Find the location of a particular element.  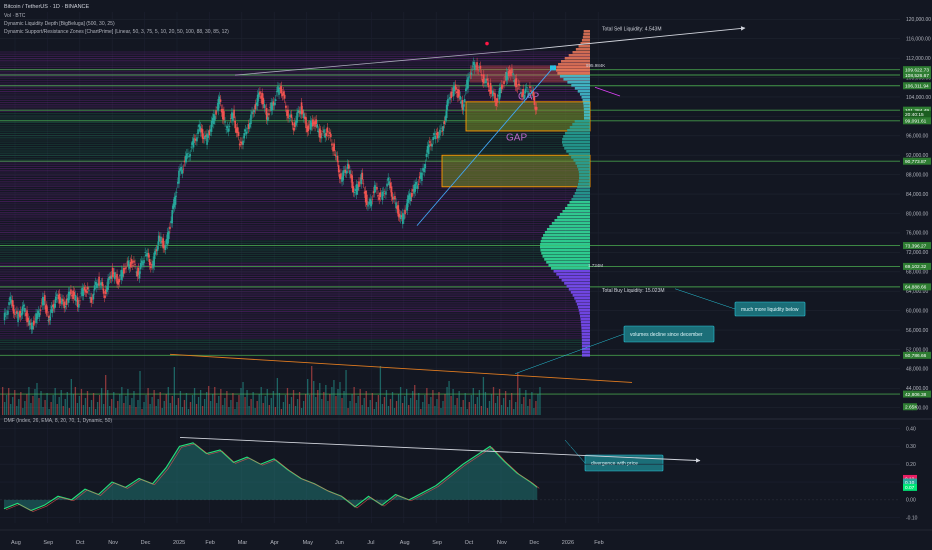

price-tick-label: 112,000.00 is located at coordinates (918, 59).